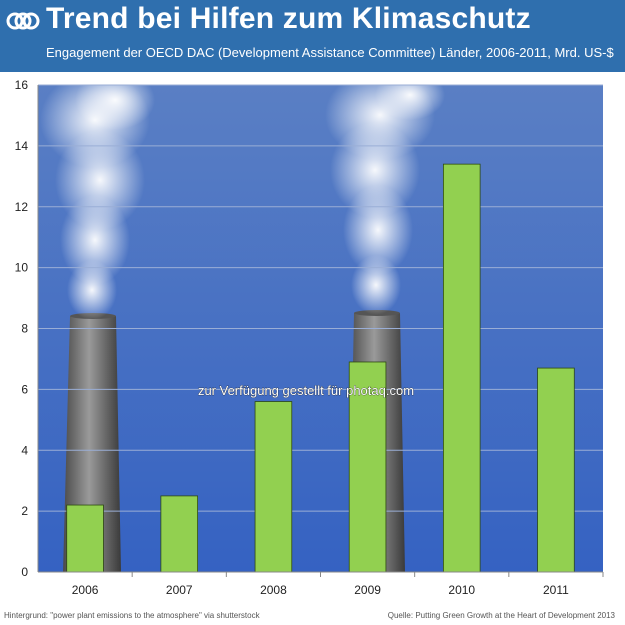 This screenshot has width=625, height=625. Describe the element at coordinates (22, 85) in the screenshot. I see `y-tick-label: 16` at that location.